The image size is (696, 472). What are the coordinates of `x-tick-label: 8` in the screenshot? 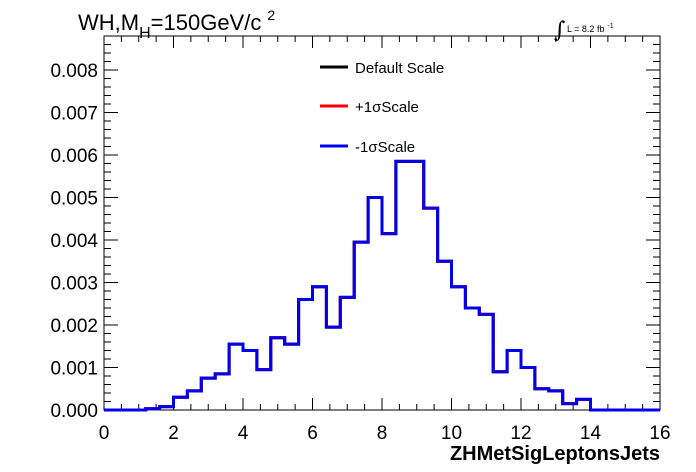 It's located at (382, 433).